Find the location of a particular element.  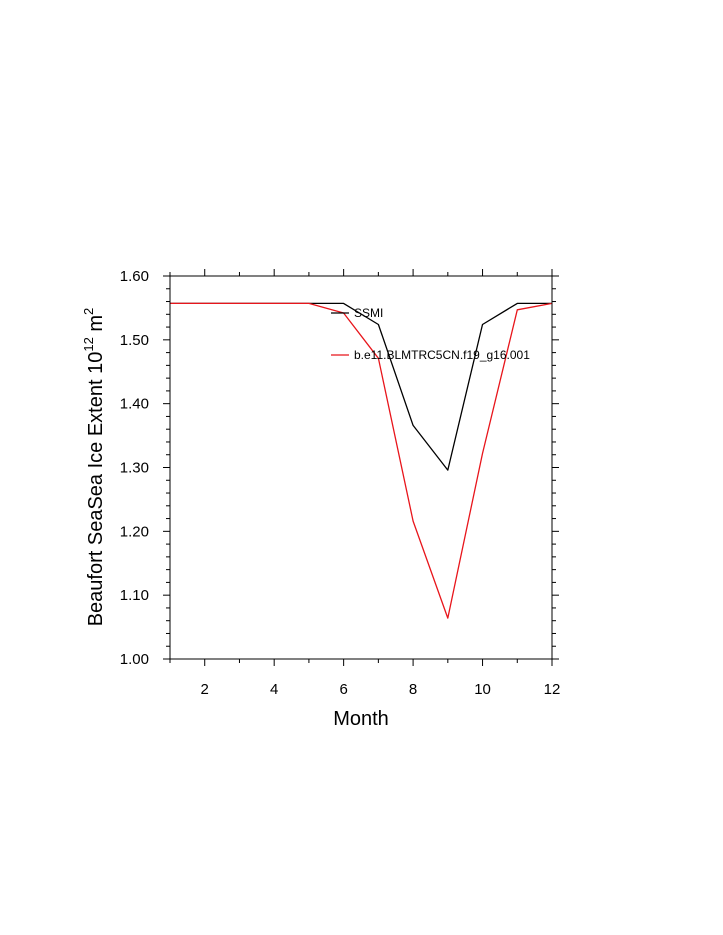

y-axis-label: Beaufort SeaSea Ice Extent 1012 m2 is located at coordinates (94, 467).